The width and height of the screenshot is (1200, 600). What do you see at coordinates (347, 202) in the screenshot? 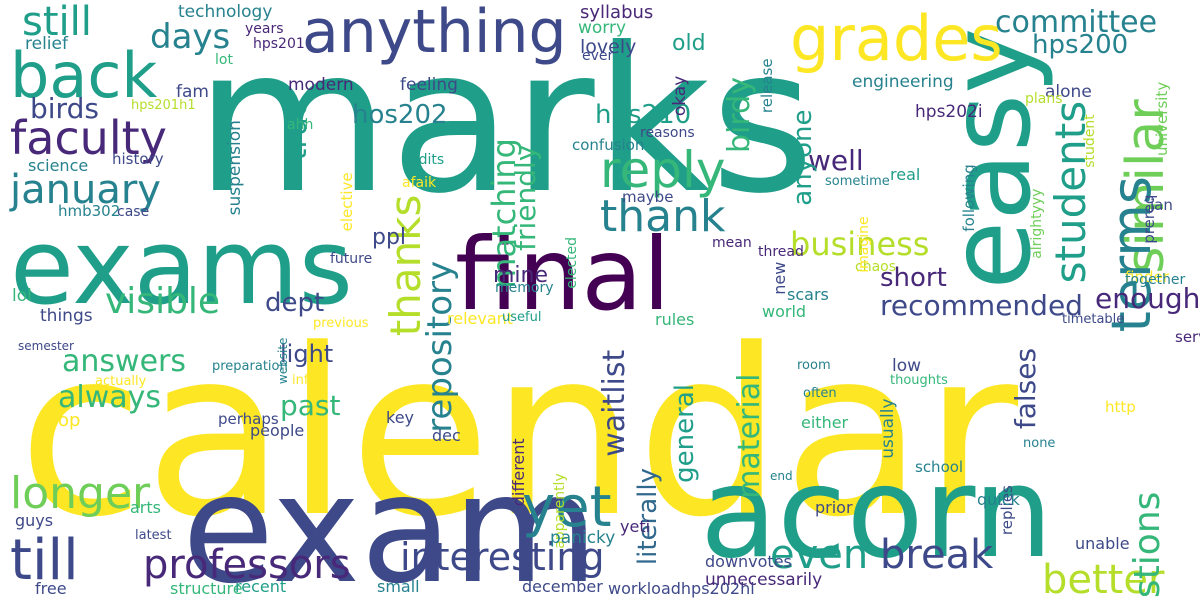
I see `word-elective: elective` at bounding box center [347, 202].